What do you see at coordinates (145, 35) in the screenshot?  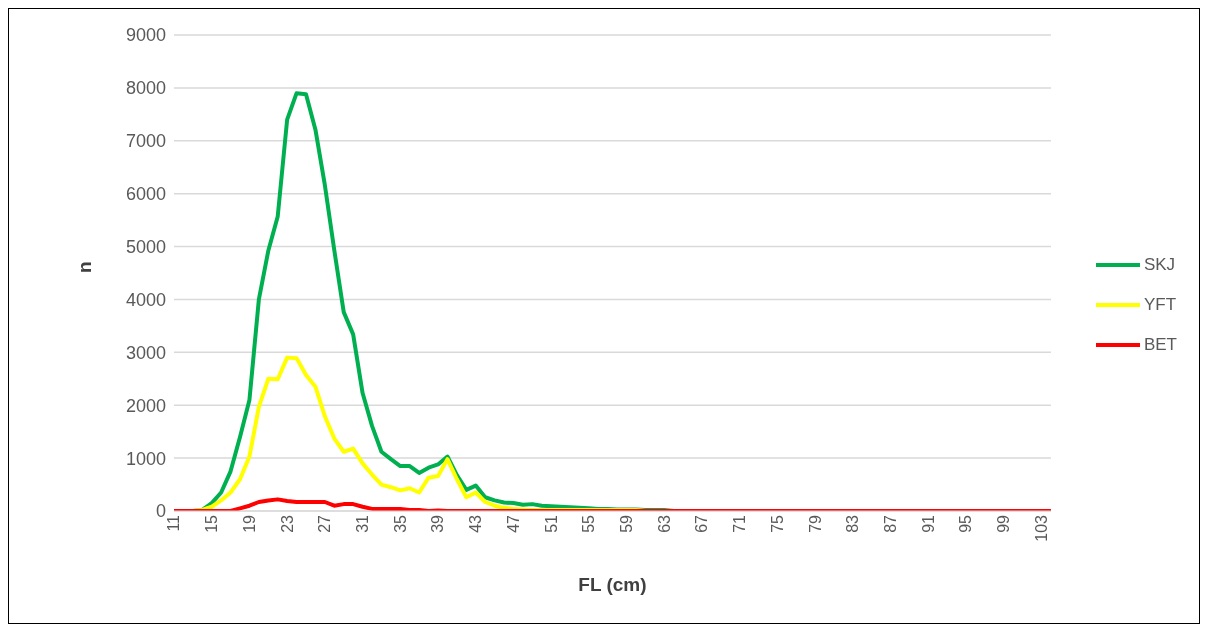 I see `y-tick-label: 9000` at bounding box center [145, 35].